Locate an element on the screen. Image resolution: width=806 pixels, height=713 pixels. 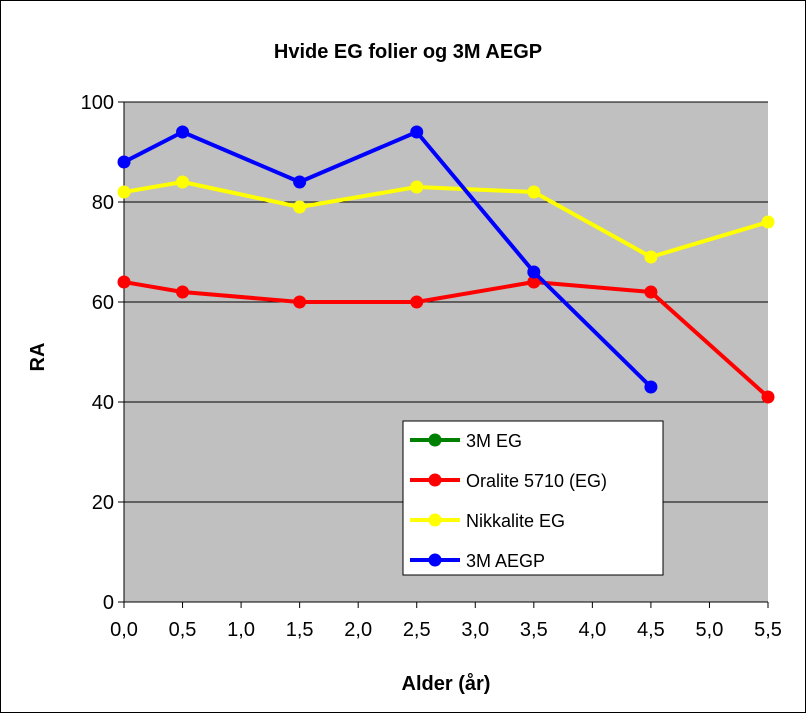
series-oralite-5710-eg is located at coordinates (446, 339).